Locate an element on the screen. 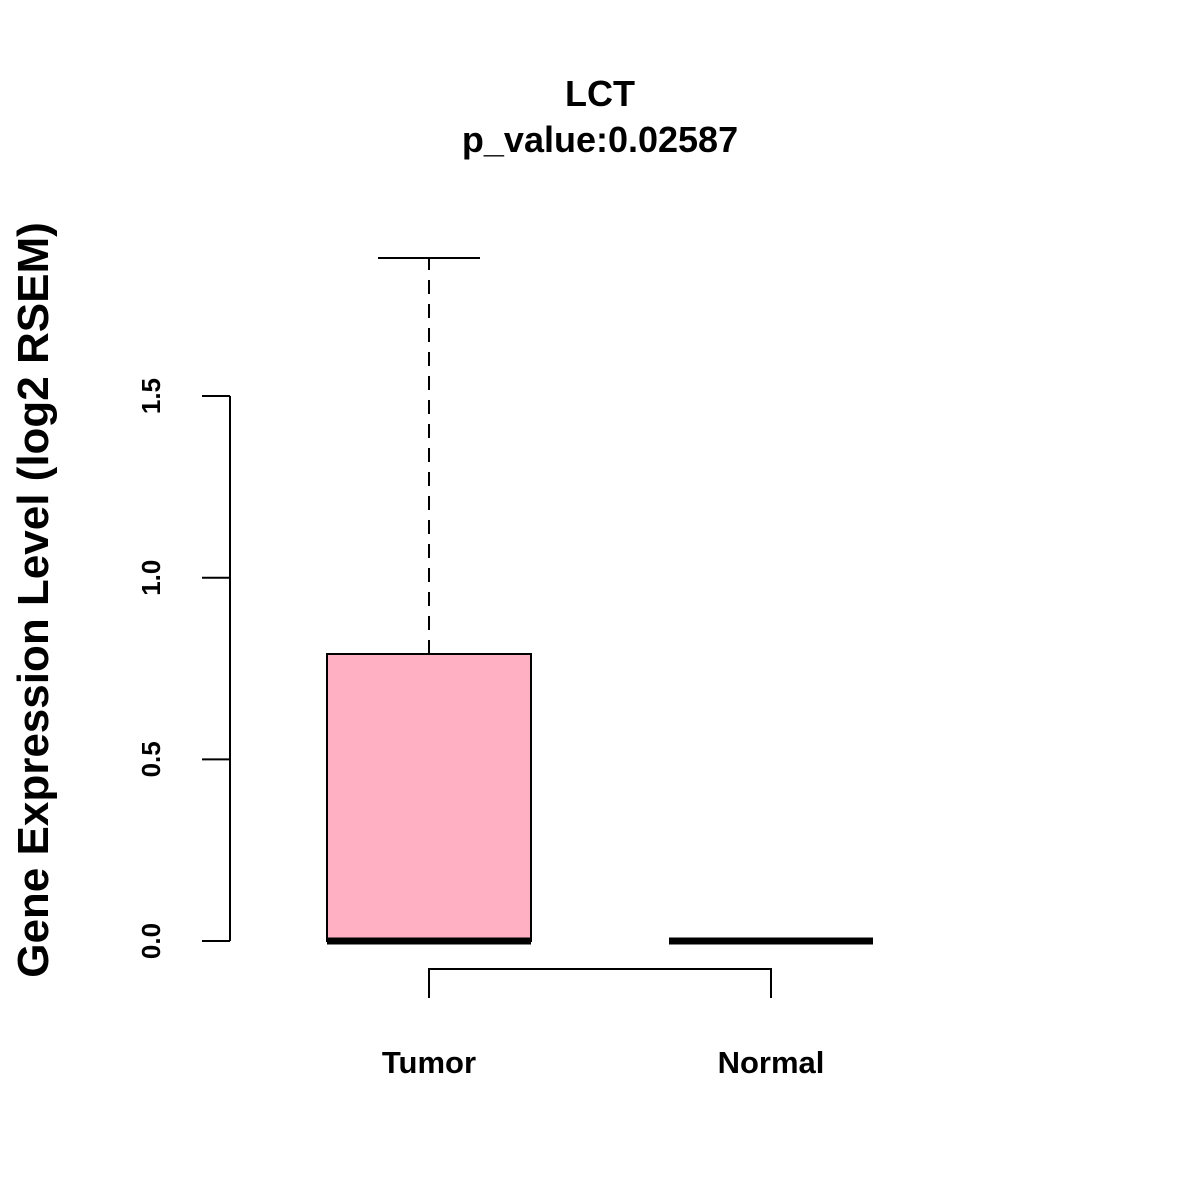 This screenshot has width=1200, height=1200. y-tick-label: 1.5 is located at coordinates (151, 396).